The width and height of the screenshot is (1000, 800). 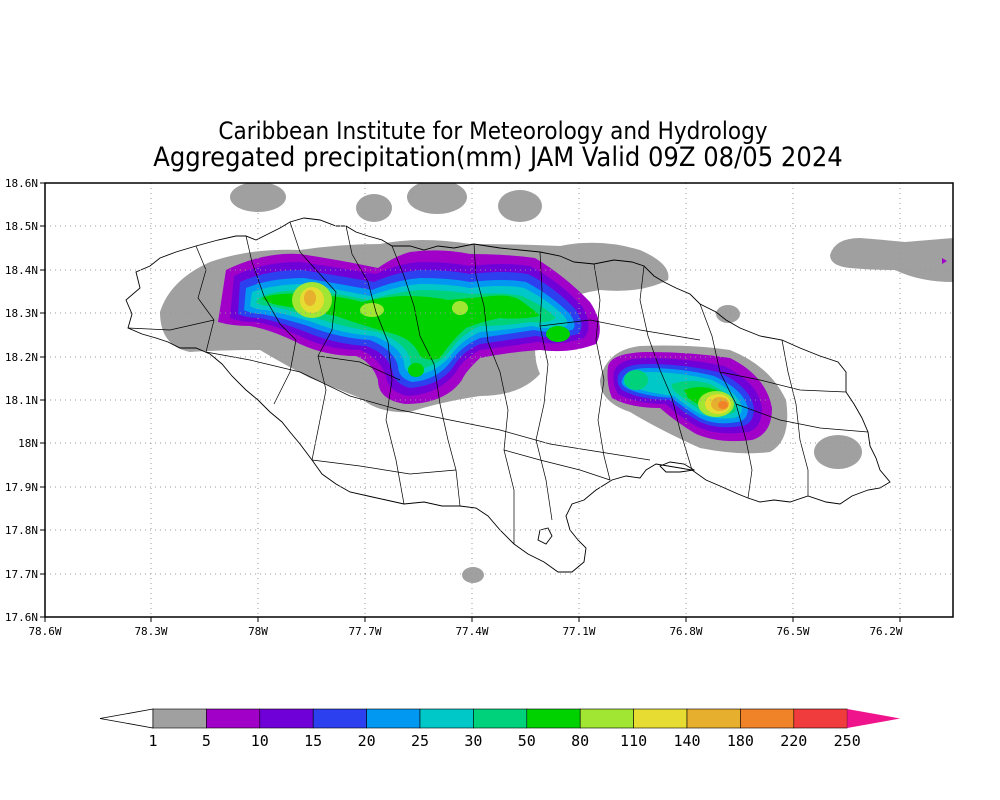 I want to click on x-tick-label: 78W, so click(x=258, y=631).